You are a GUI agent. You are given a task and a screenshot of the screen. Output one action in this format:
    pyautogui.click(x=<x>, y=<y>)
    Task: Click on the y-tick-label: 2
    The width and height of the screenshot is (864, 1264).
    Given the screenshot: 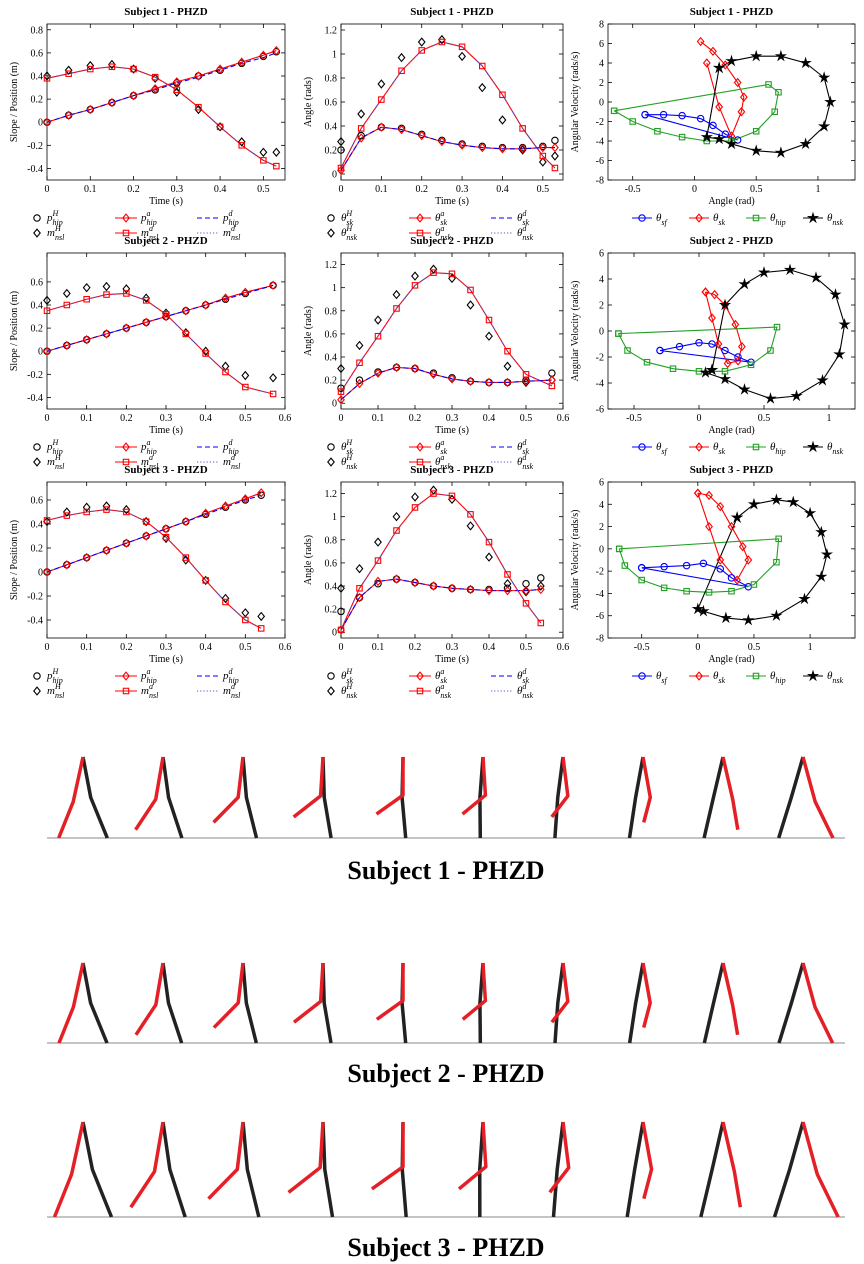 What is the action you would take?
    pyautogui.click(x=601, y=527)
    